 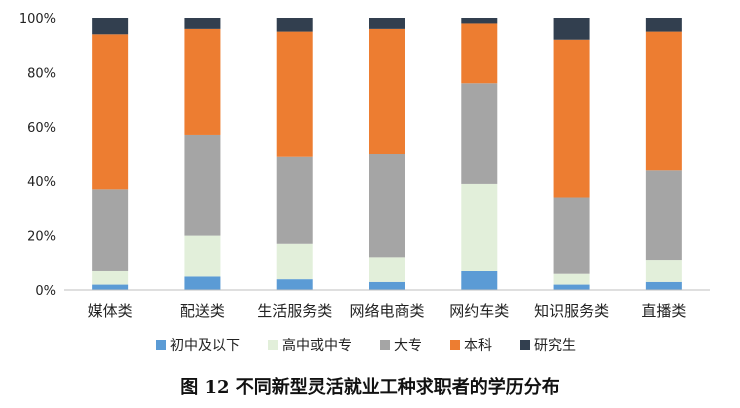 I want to click on figure-caption: 图 12 不同新型灵活就业工种求职者的学历分布, so click(x=370, y=387).